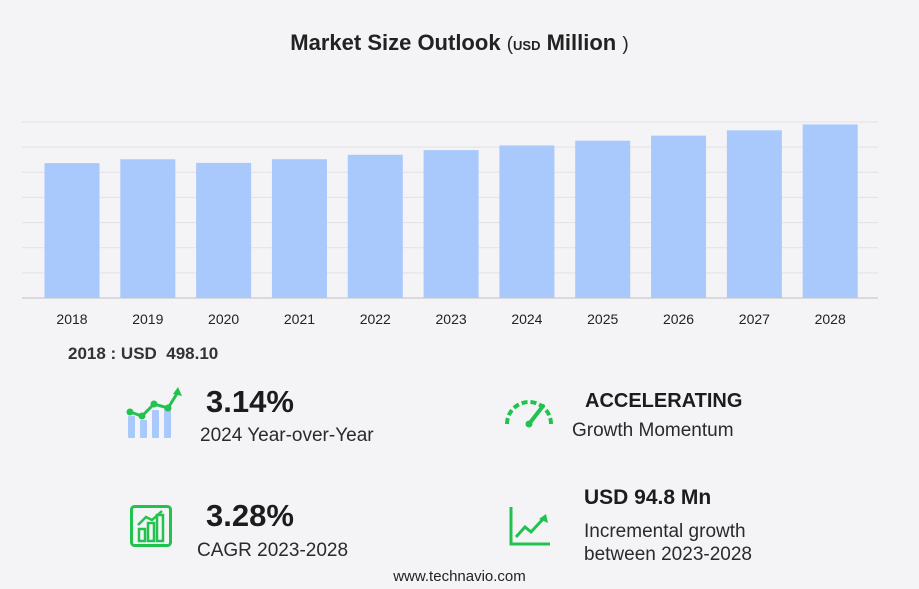 The width and height of the screenshot is (919, 589). I want to click on bar-2027, so click(754, 214).